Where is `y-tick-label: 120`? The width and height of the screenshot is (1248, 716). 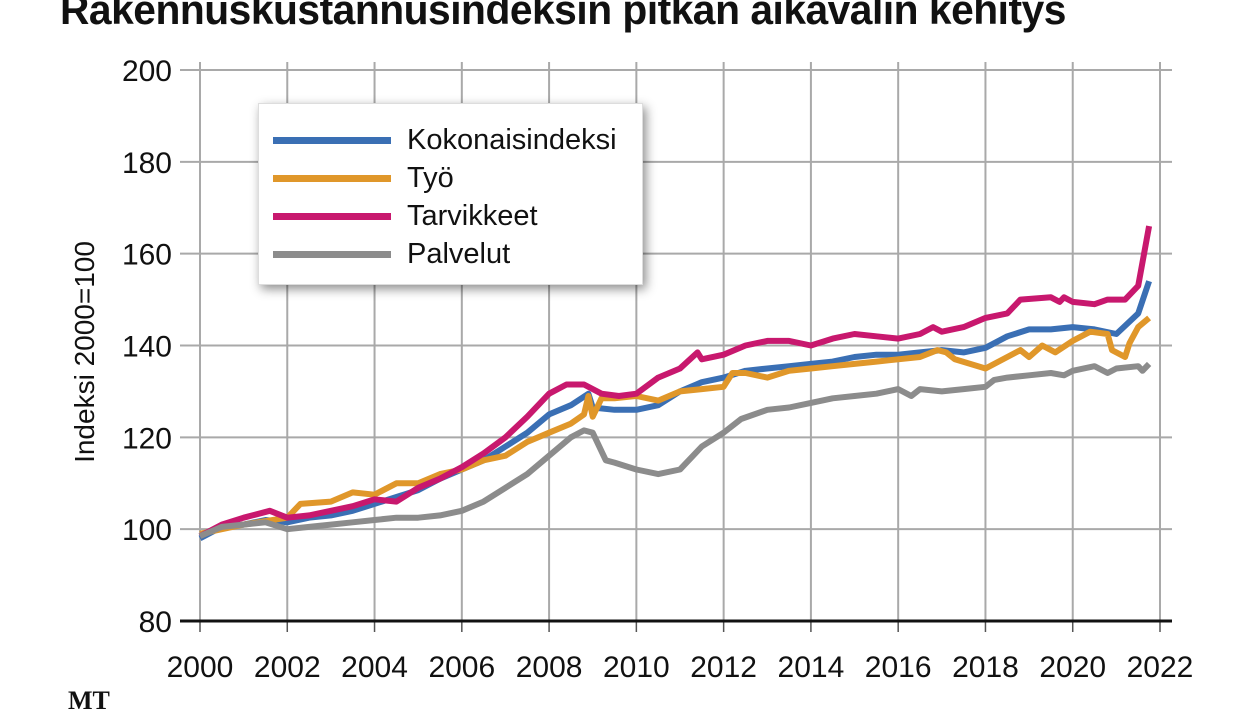
y-tick-label: 120 is located at coordinates (147, 438).